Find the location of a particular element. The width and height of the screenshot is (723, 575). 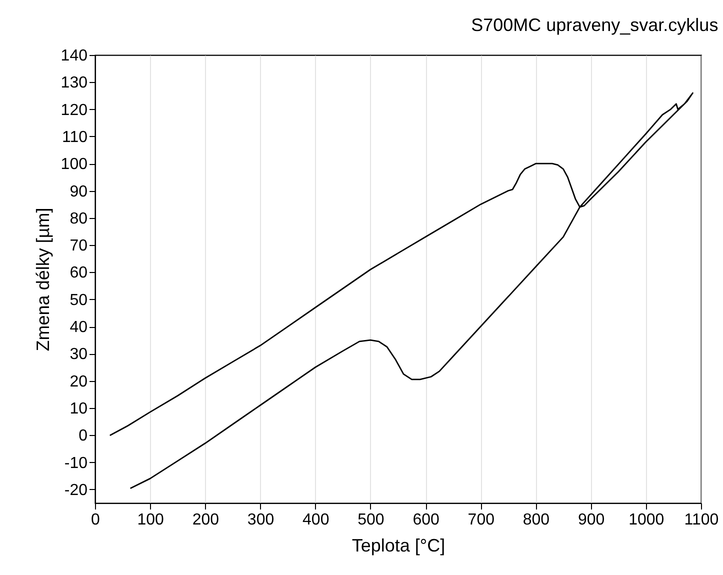

y-tick-label: 120 is located at coordinates (74, 110).